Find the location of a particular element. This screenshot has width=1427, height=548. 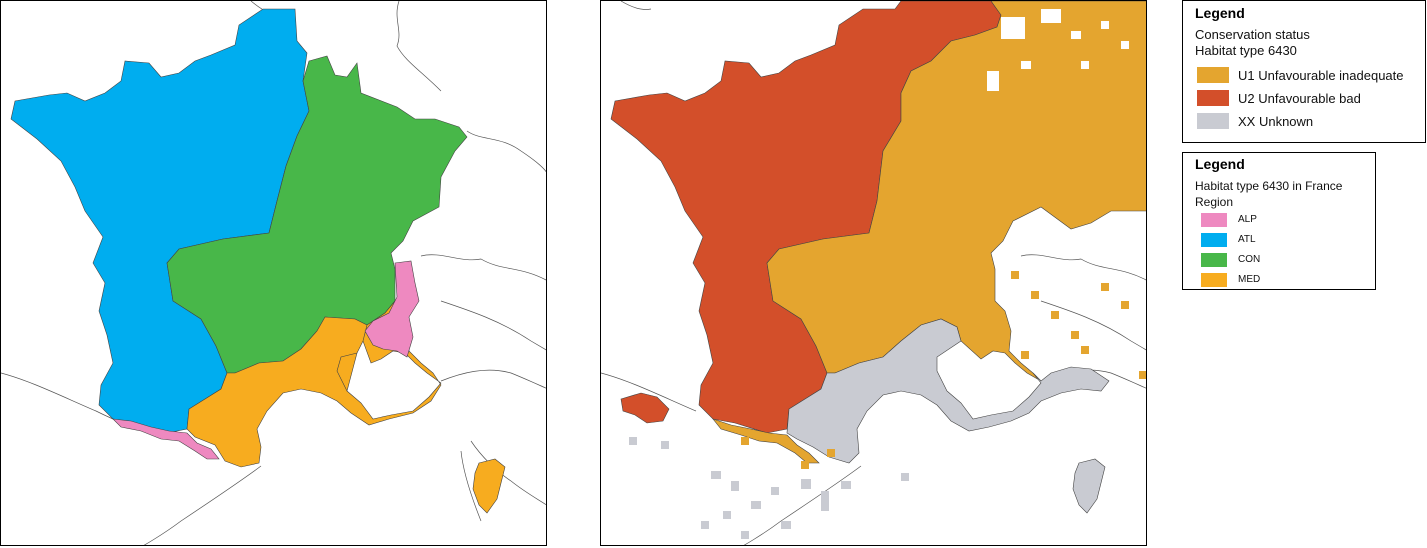

u1-scattered-cells is located at coordinates (943, 370).